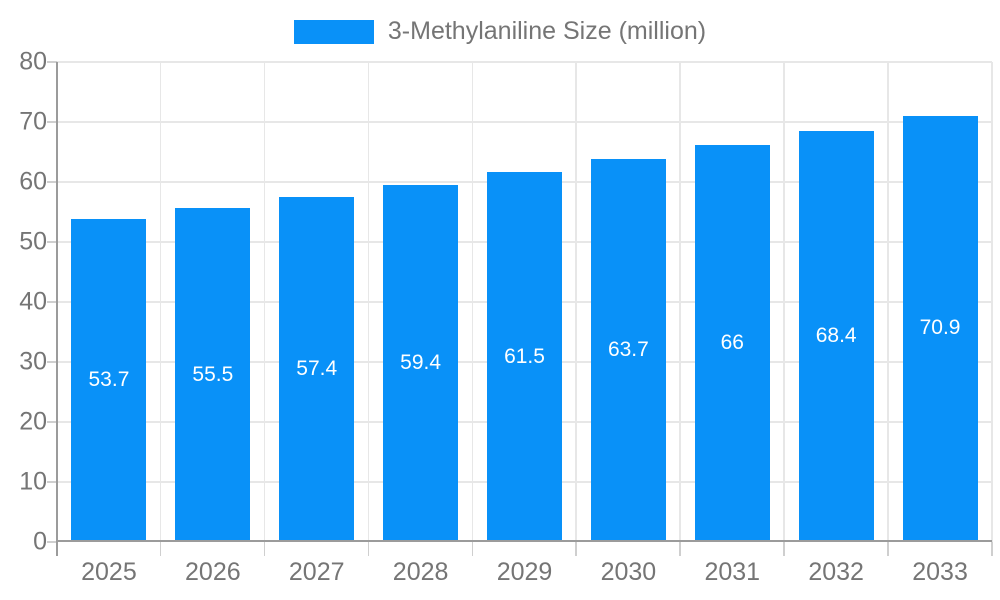  I want to click on bar-value-label: 70.9, so click(940, 328).